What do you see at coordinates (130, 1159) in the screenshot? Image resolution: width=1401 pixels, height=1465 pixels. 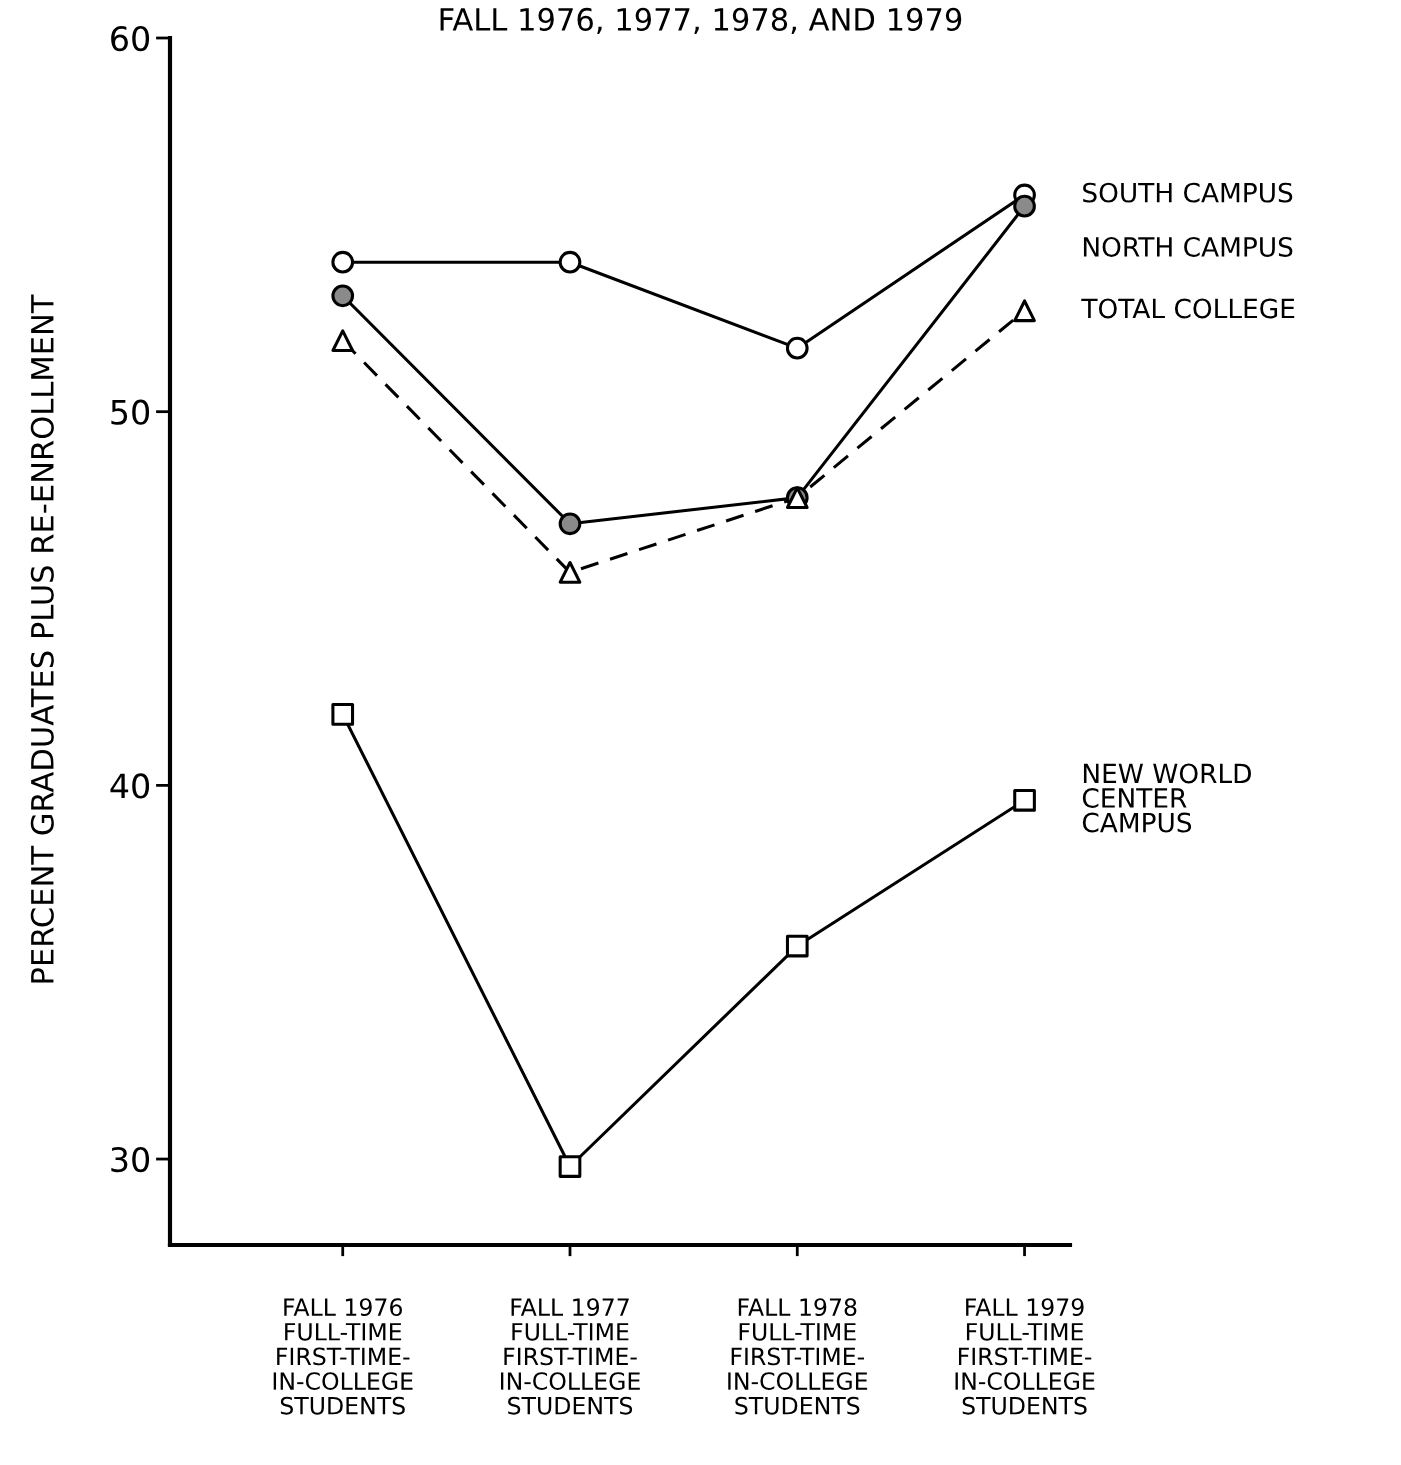 I see `y-tick-label: 30` at bounding box center [130, 1159].